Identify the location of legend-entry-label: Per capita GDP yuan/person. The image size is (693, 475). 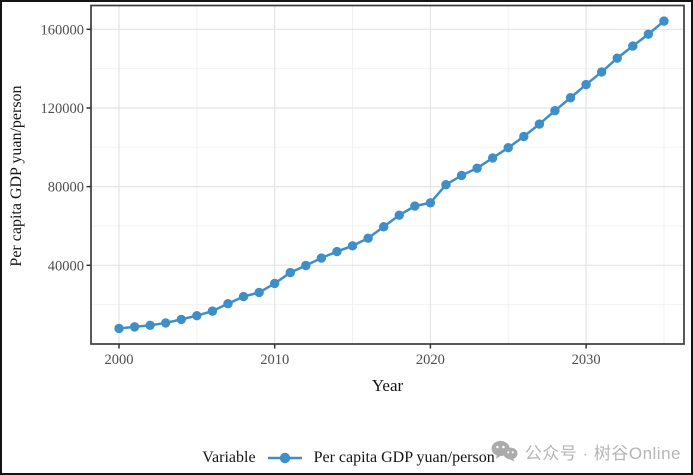
(404, 457).